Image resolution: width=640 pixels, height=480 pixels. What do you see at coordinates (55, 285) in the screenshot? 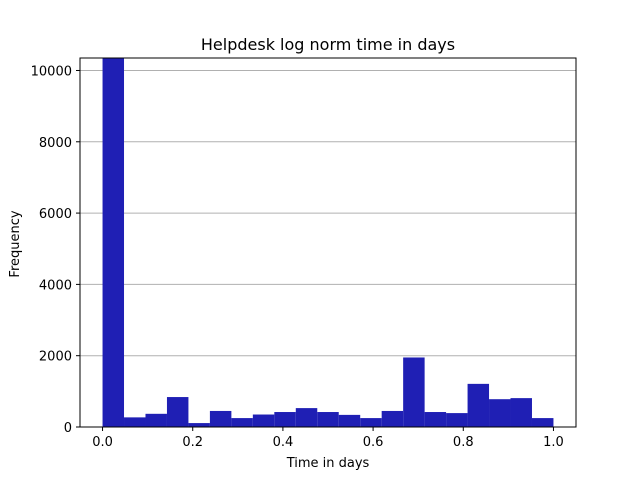
I see `y-tick-label-2: 4000` at bounding box center [55, 285].